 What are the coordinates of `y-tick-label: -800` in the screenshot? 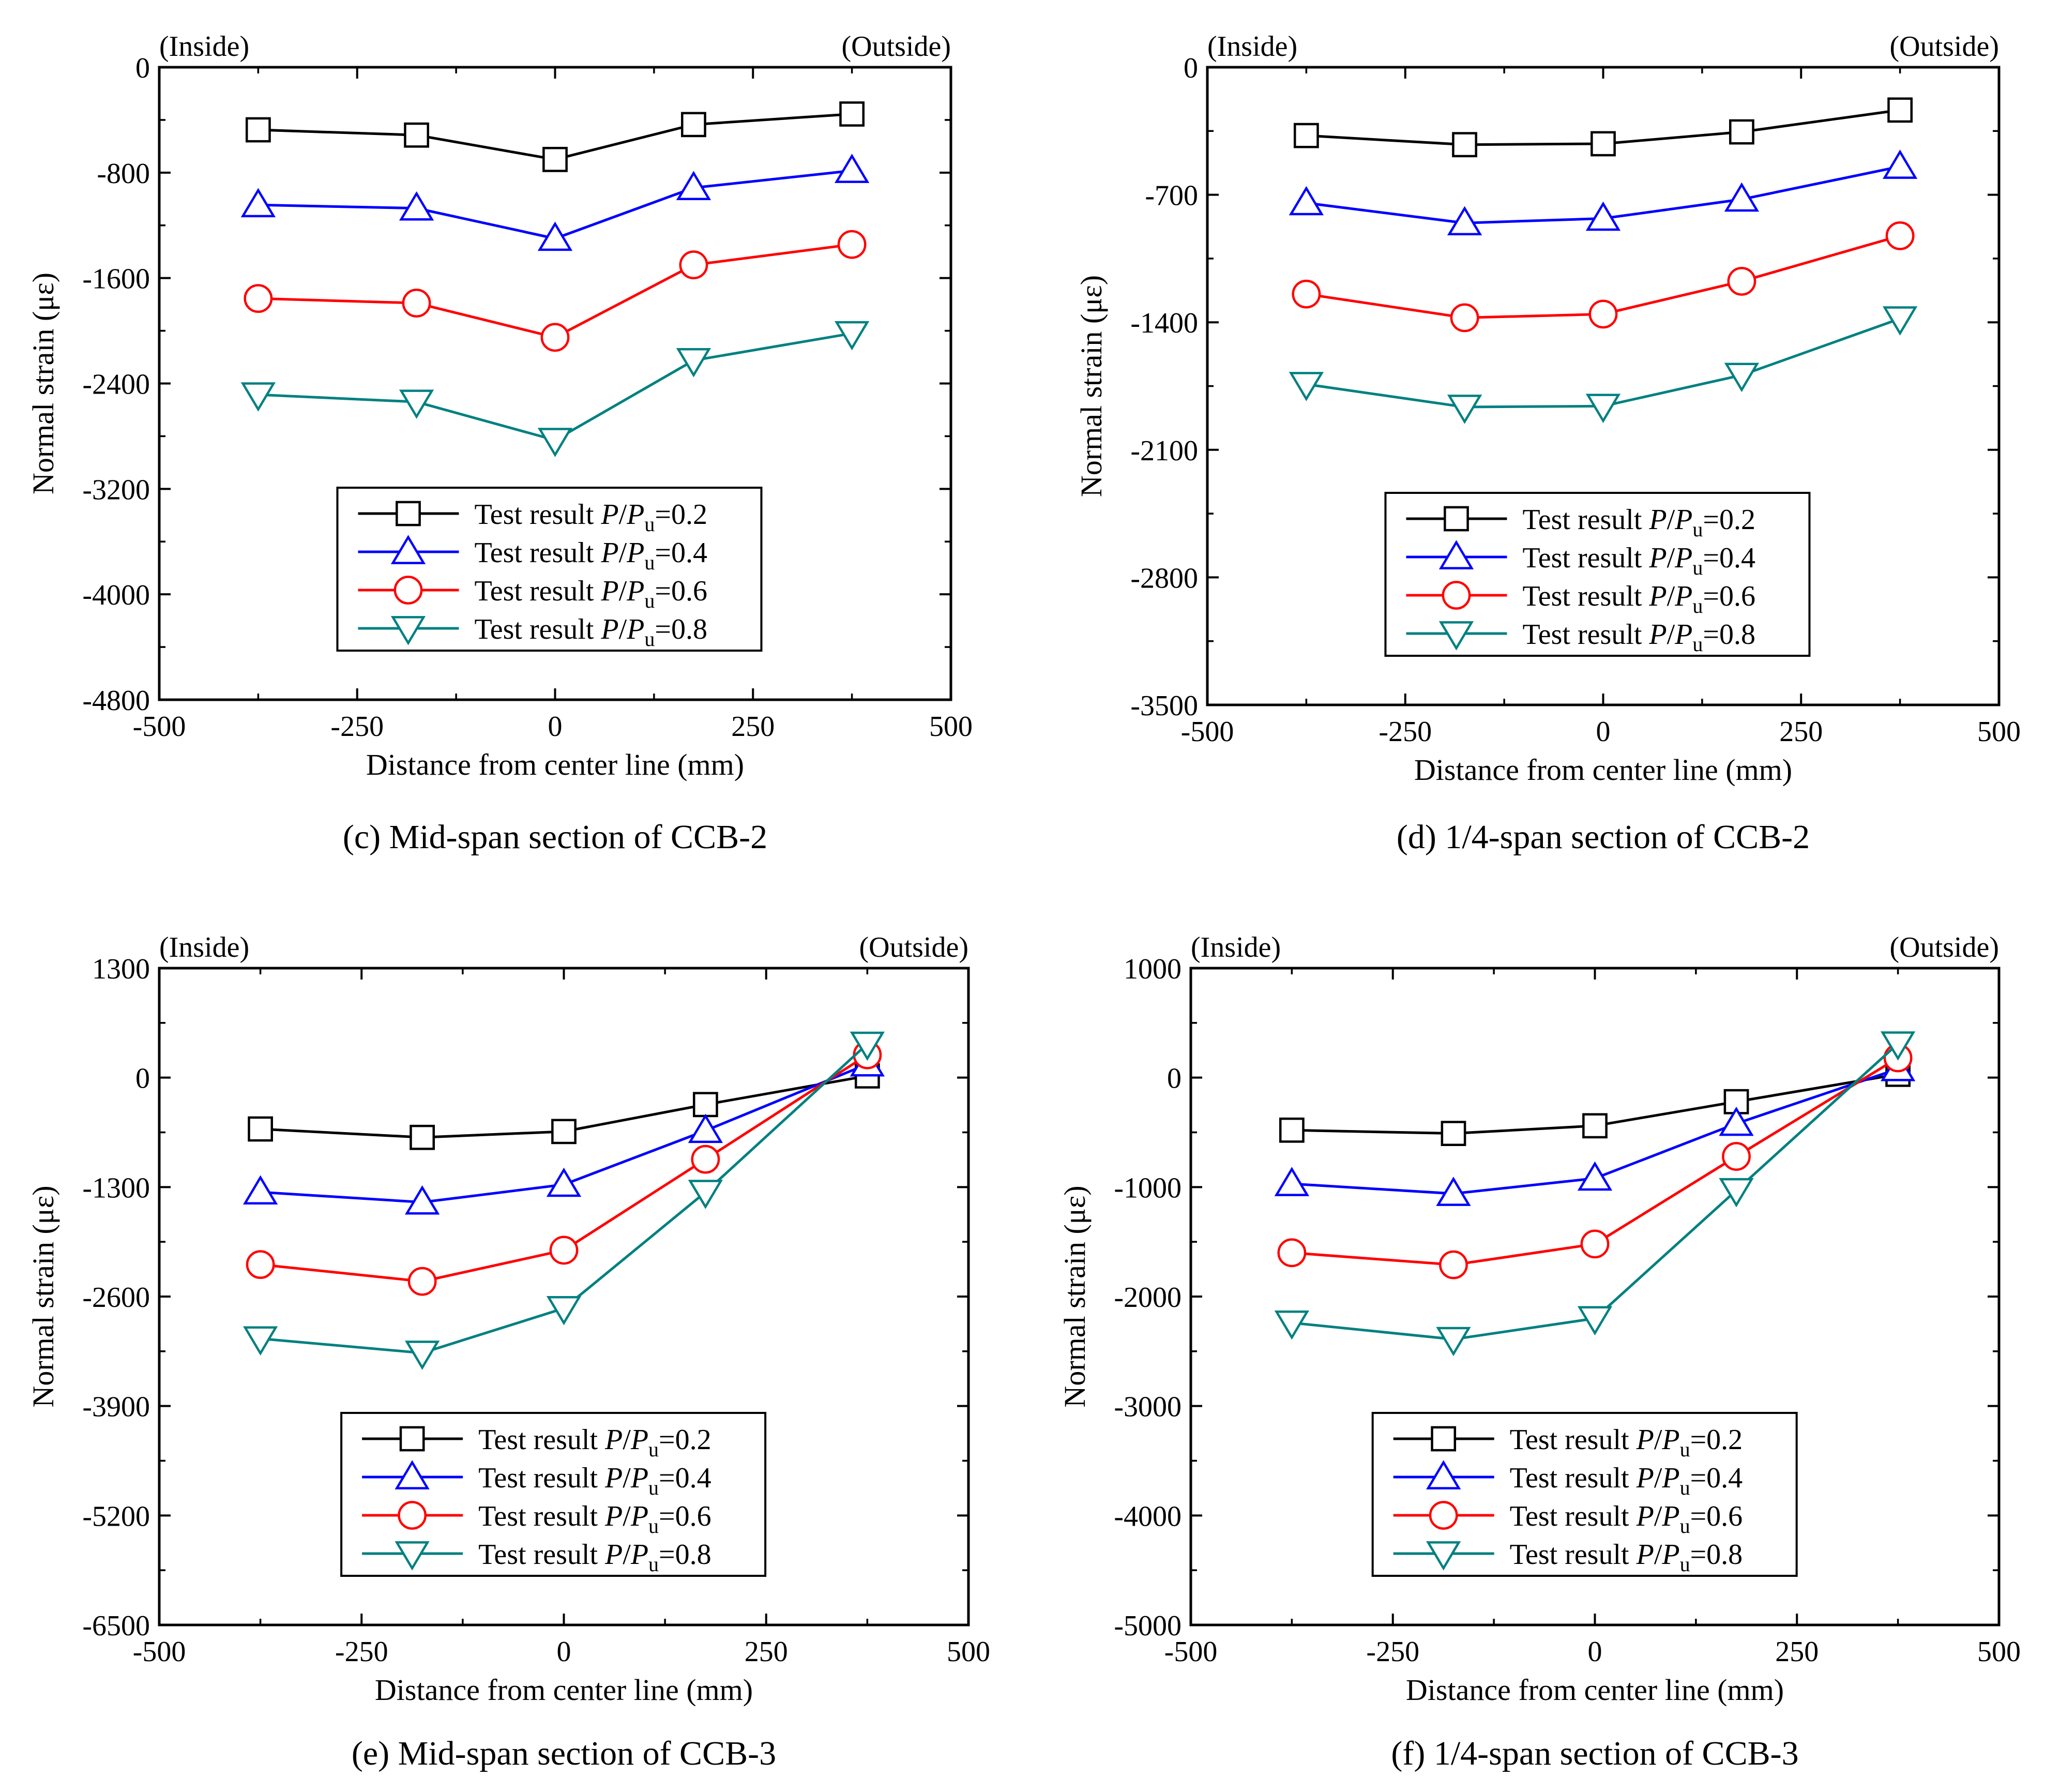 It's located at (123, 174).